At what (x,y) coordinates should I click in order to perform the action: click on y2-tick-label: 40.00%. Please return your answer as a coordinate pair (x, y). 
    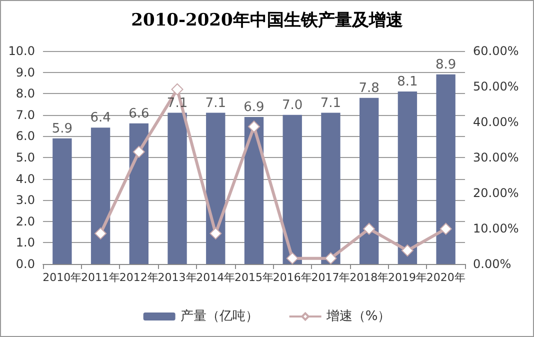
    Looking at the image, I should click on (496, 122).